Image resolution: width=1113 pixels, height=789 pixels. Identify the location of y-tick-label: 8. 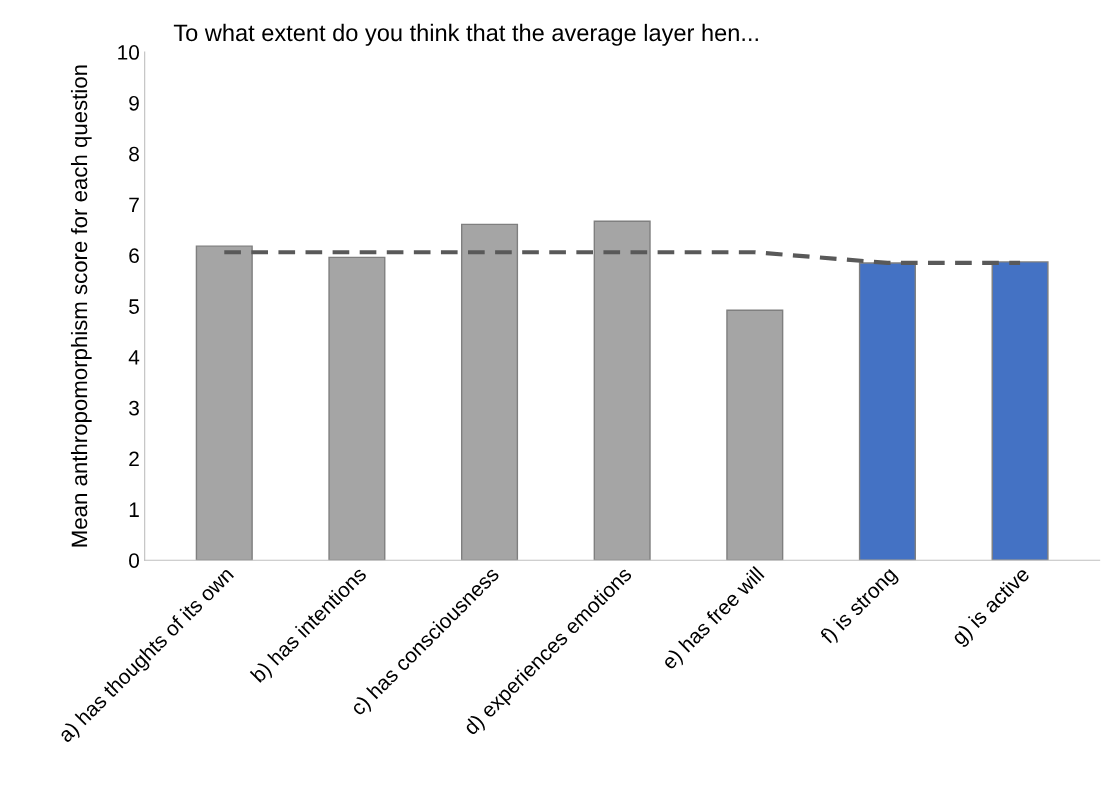
(134, 154).